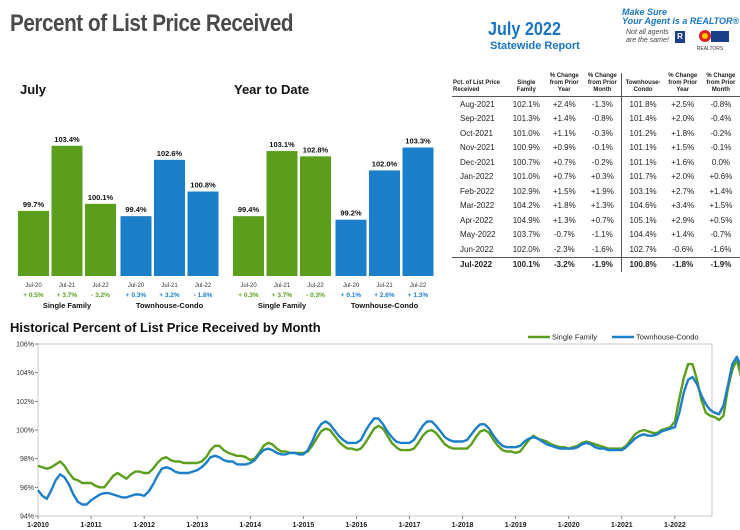  What do you see at coordinates (25, 402) in the screenshot?
I see `y-tick-label: 102%` at bounding box center [25, 402].